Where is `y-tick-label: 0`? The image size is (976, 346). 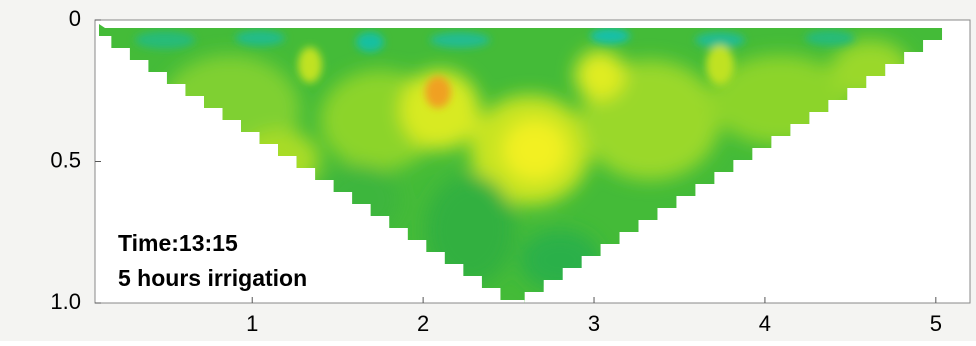 y-tick-label: 0 is located at coordinates (75, 18).